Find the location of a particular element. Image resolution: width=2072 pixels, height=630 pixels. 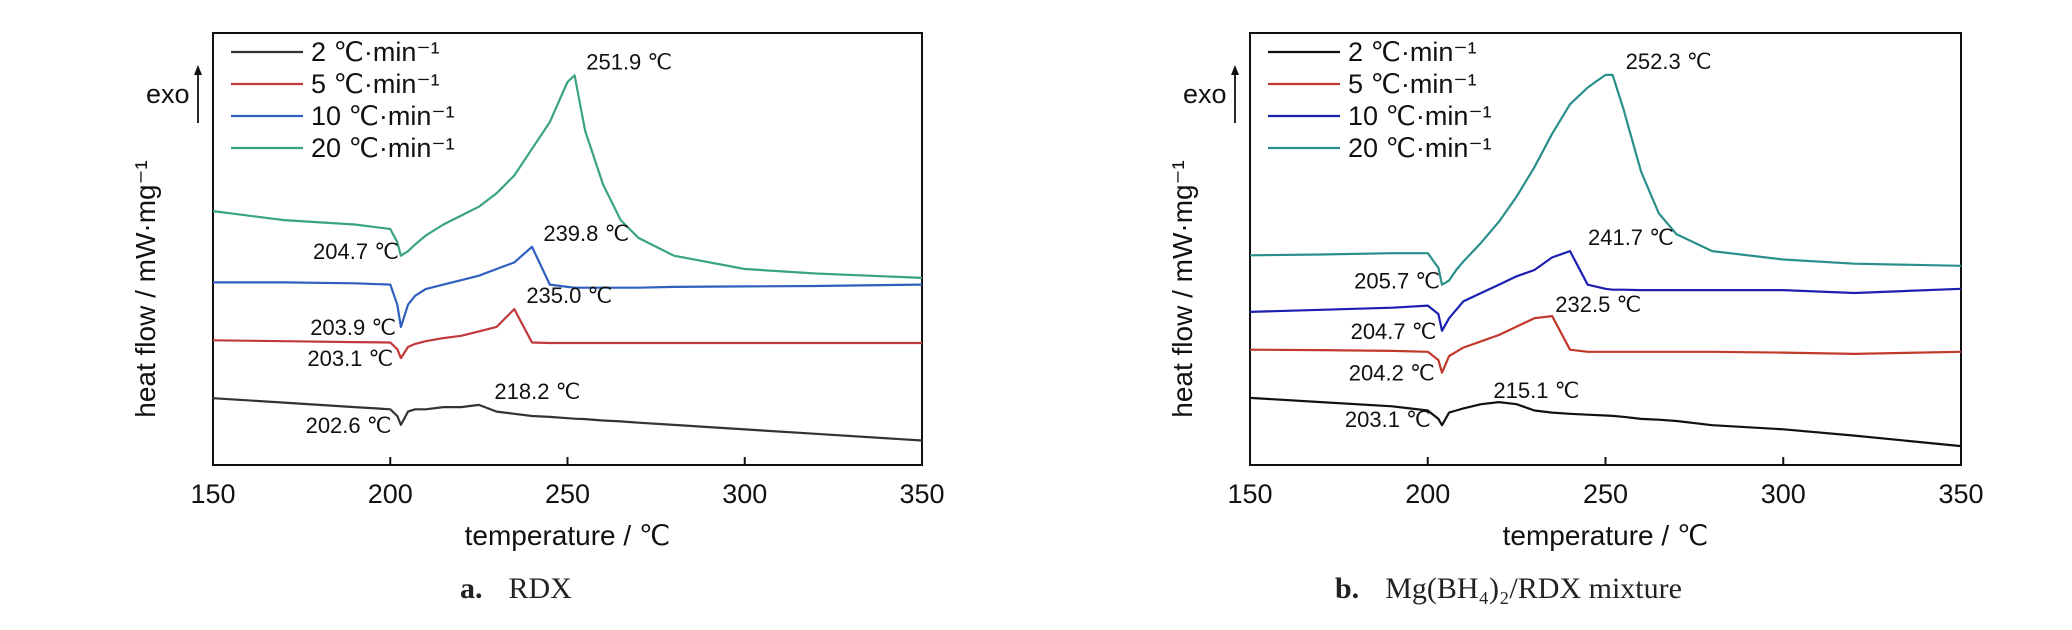

caption-a: a. RDX is located at coordinates (516, 589).